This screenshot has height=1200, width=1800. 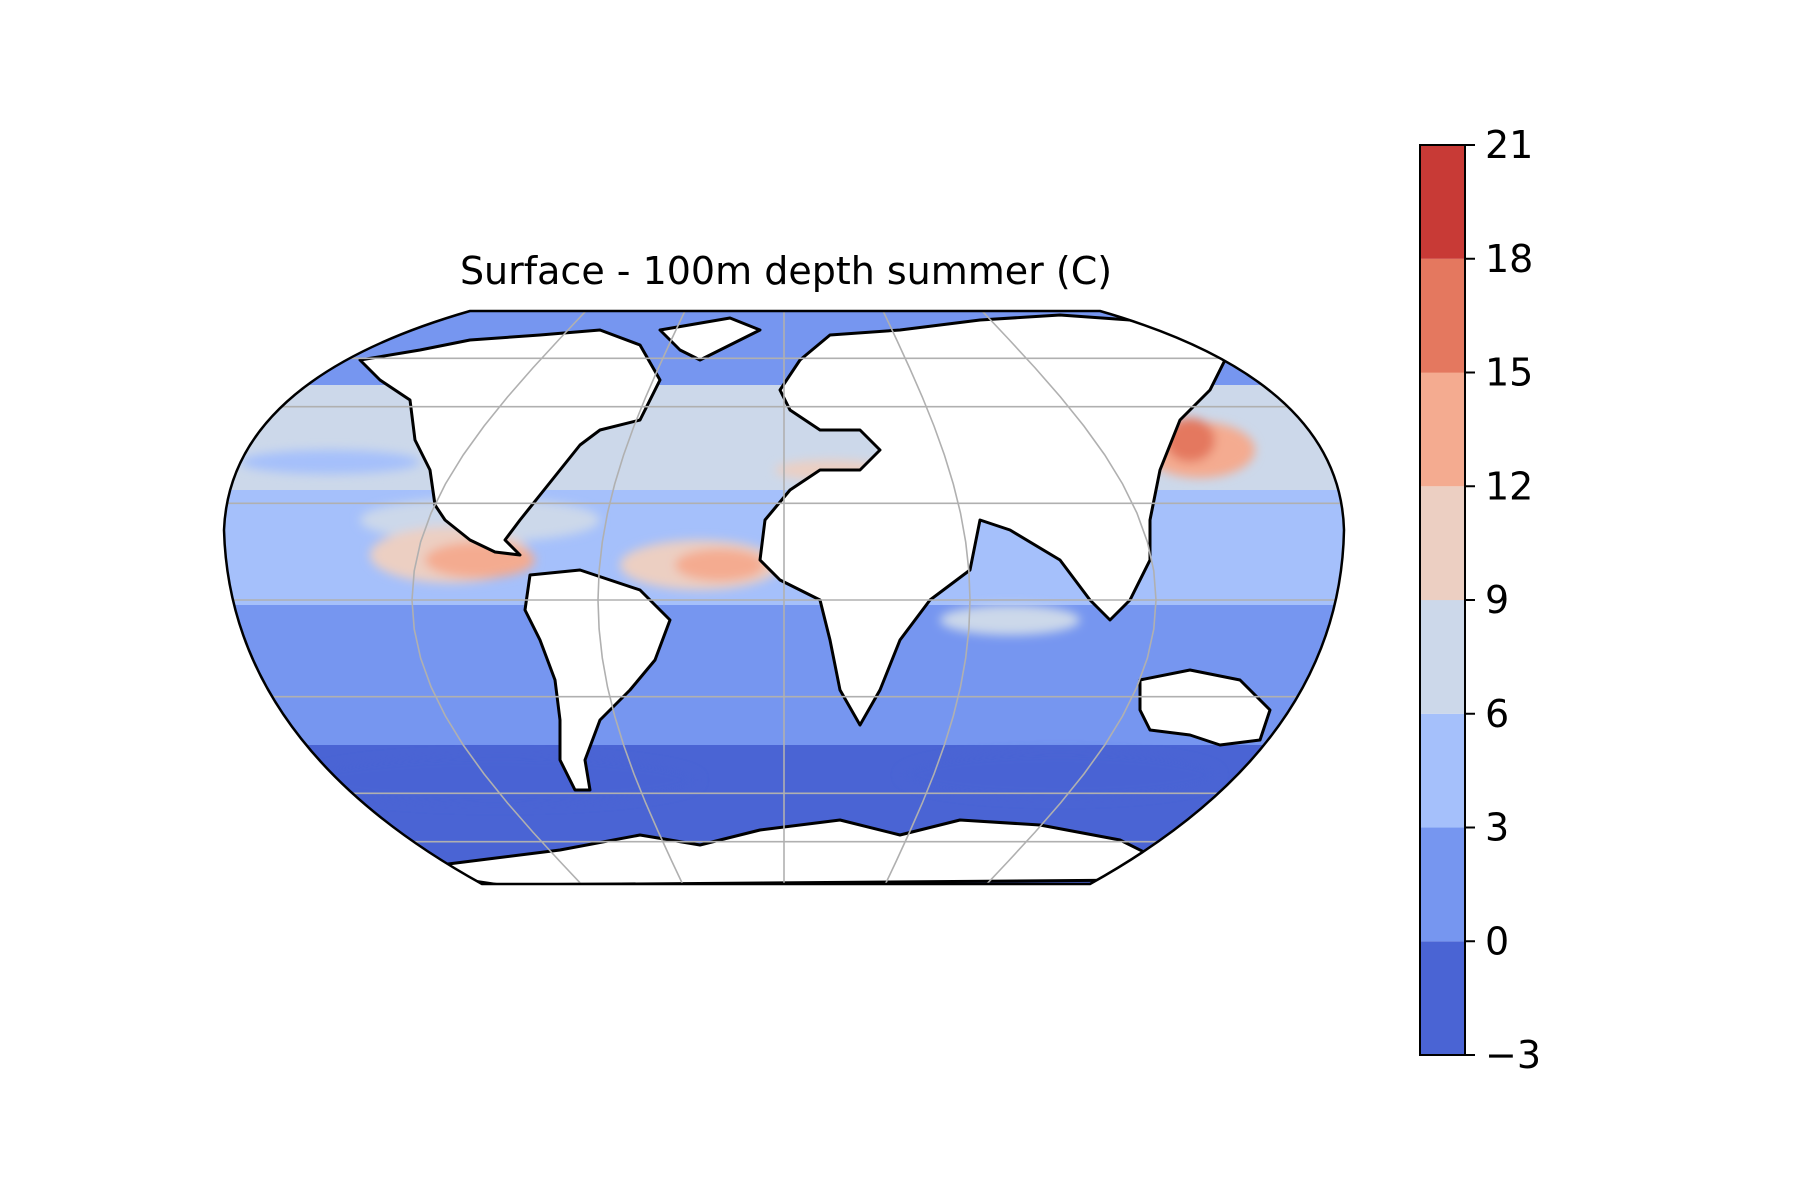 What do you see at coordinates (480, 560) in the screenshot?
I see `anomaly-east-pacific-core` at bounding box center [480, 560].